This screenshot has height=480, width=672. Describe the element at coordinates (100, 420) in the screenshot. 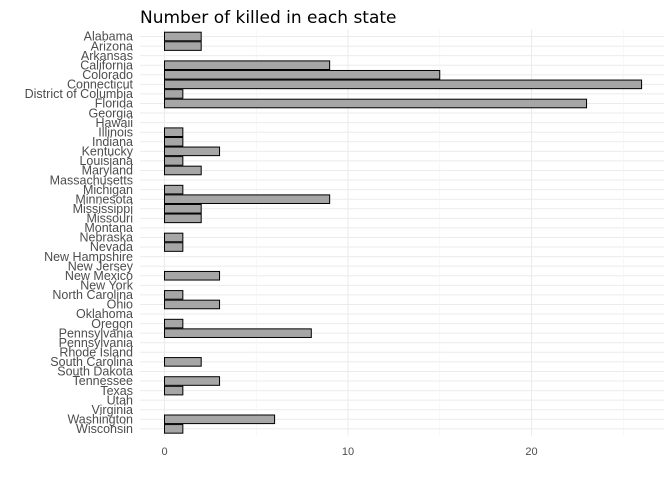

I see `category-label: Washington` at that location.